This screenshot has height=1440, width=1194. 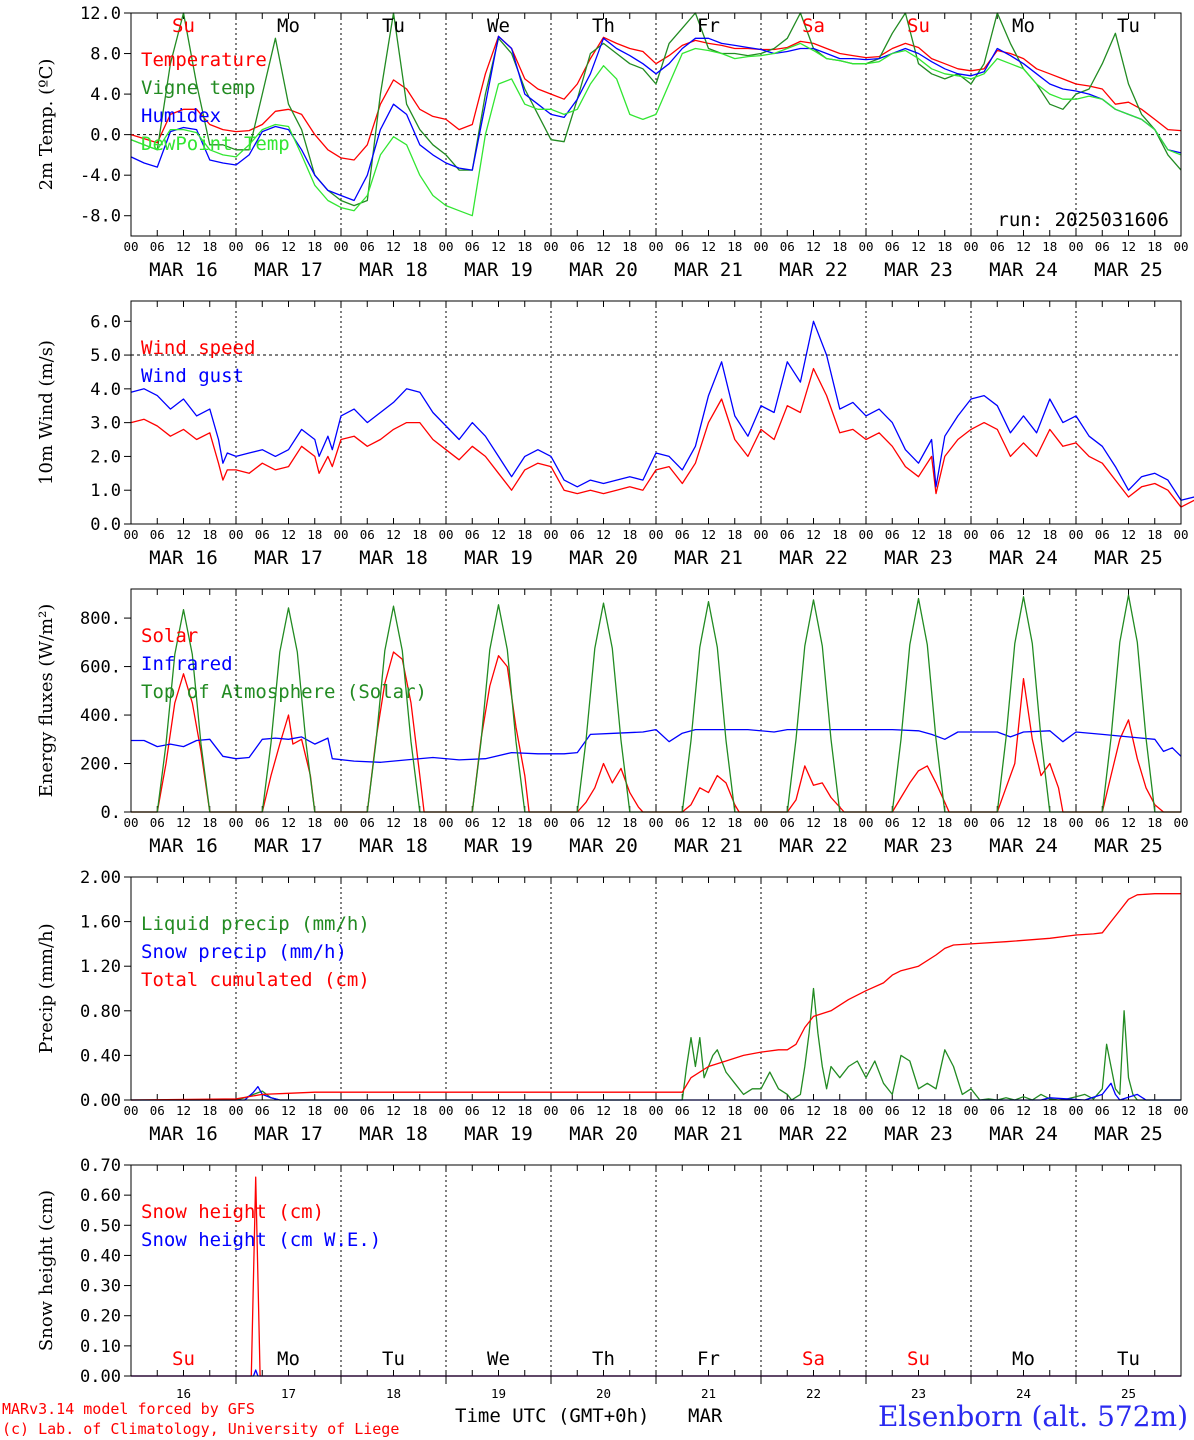 What do you see at coordinates (656, 700) in the screenshot?
I see `plot-frame` at bounding box center [656, 700].